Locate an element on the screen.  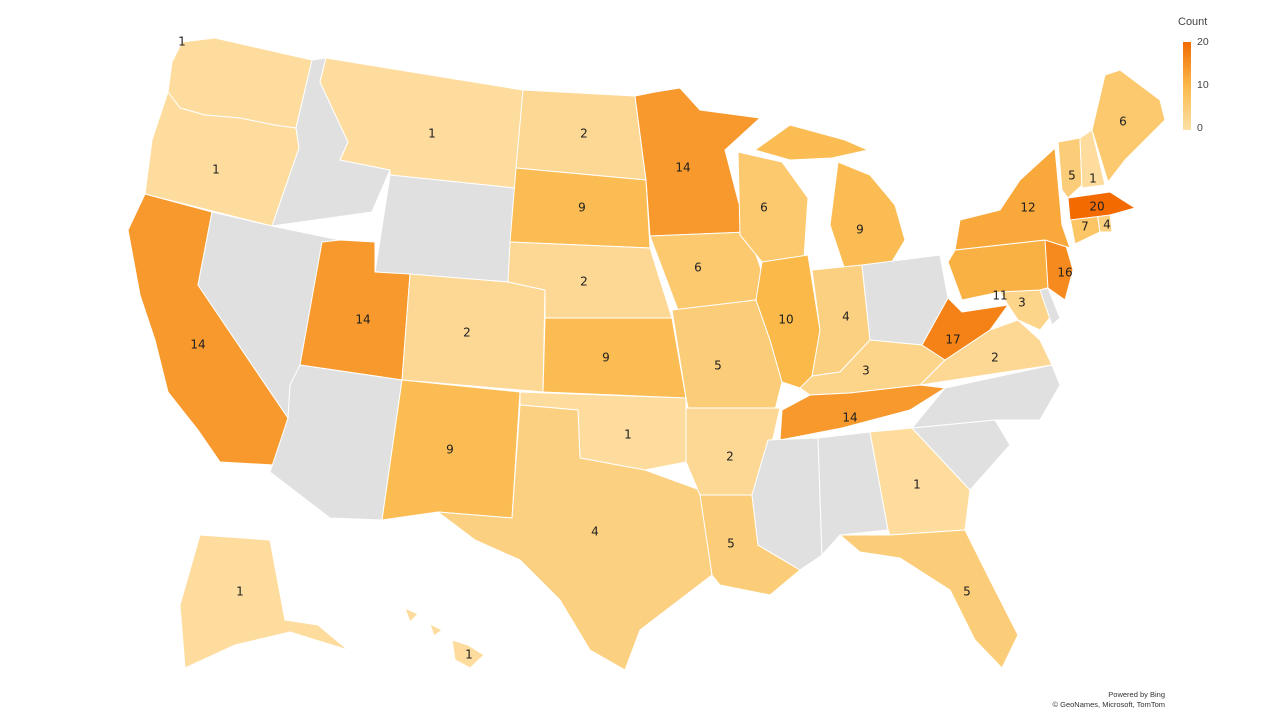
state-texas is located at coordinates (575, 537).